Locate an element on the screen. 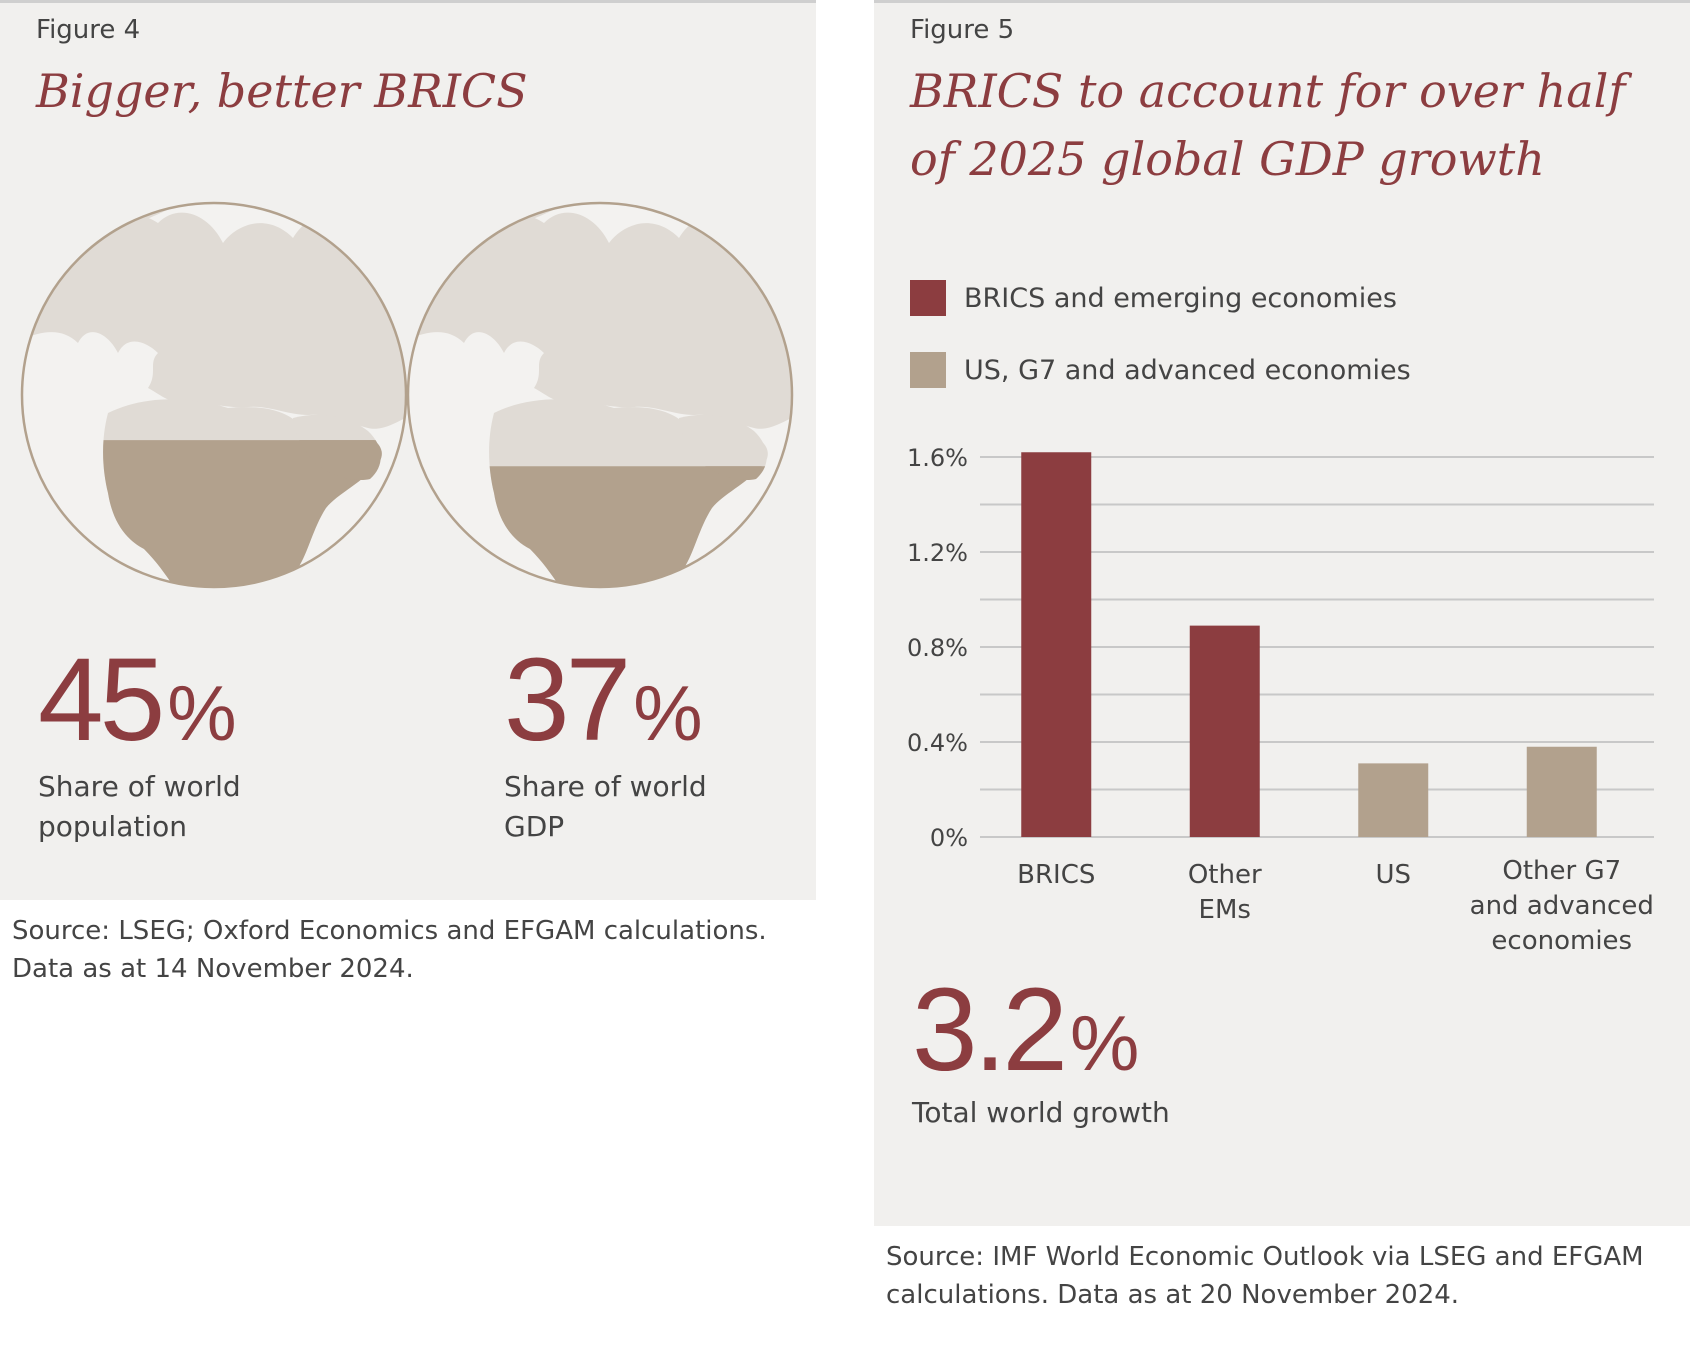  y-tick-label: 0.4% is located at coordinates (937, 743).